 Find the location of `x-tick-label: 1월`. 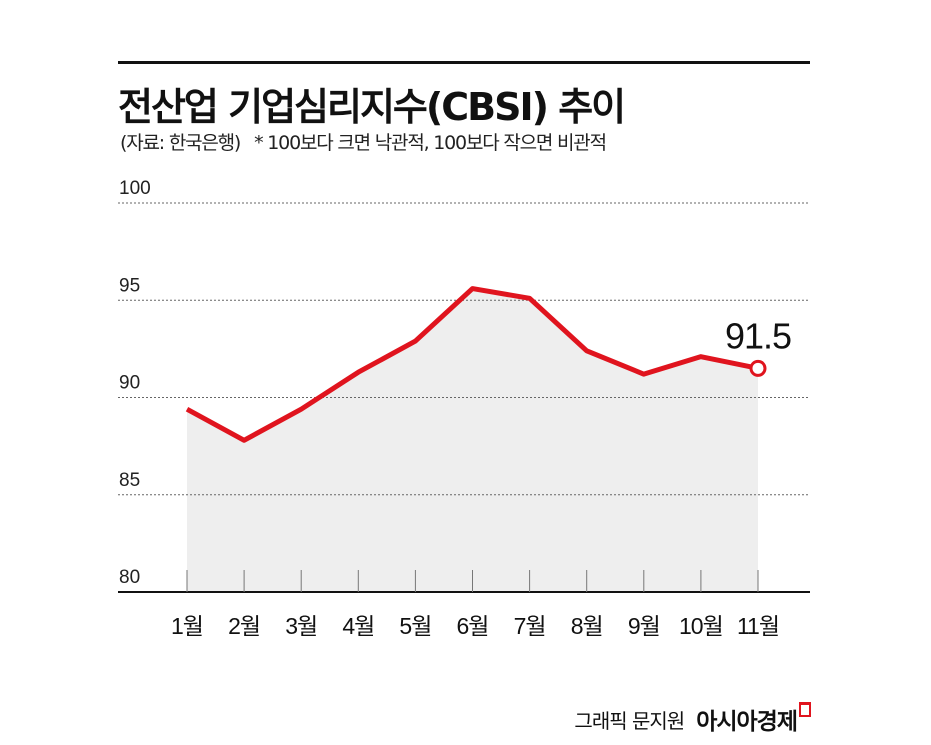

x-tick-label: 1월 is located at coordinates (187, 626).